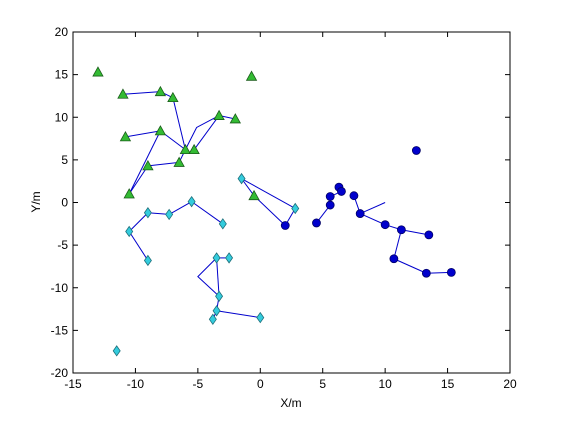  Describe the element at coordinates (60, 330) in the screenshot. I see `y-tick-label: -15` at that location.